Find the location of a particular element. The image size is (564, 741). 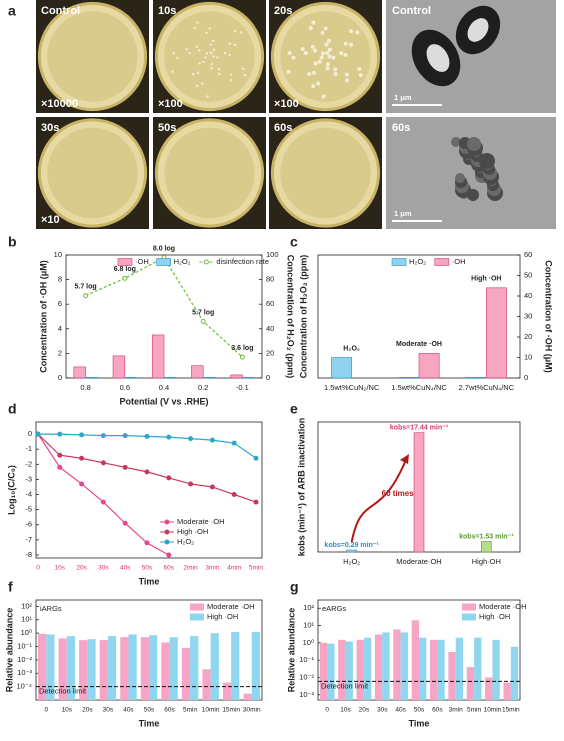

photo-label: 50s is located at coordinates (167, 128).